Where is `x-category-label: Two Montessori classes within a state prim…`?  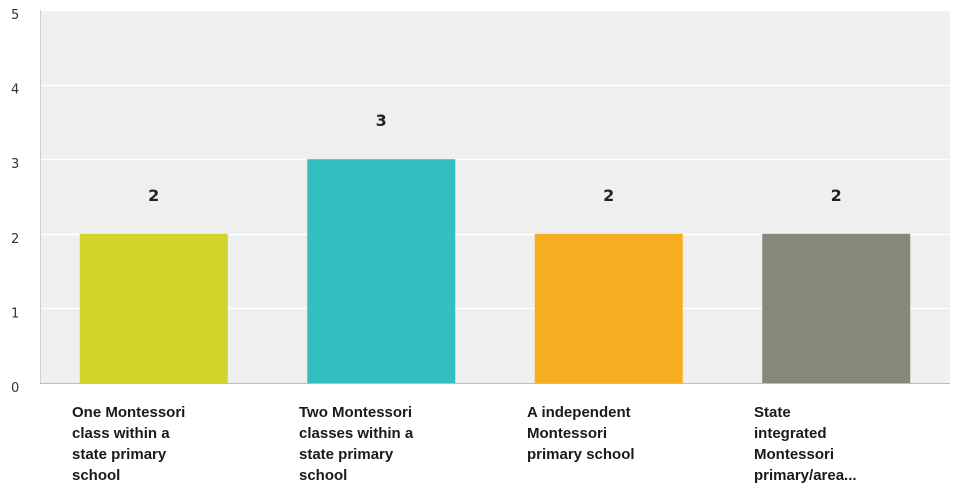
x-category-label: Two Montessori classes within a state prim… is located at coordinates (389, 444).